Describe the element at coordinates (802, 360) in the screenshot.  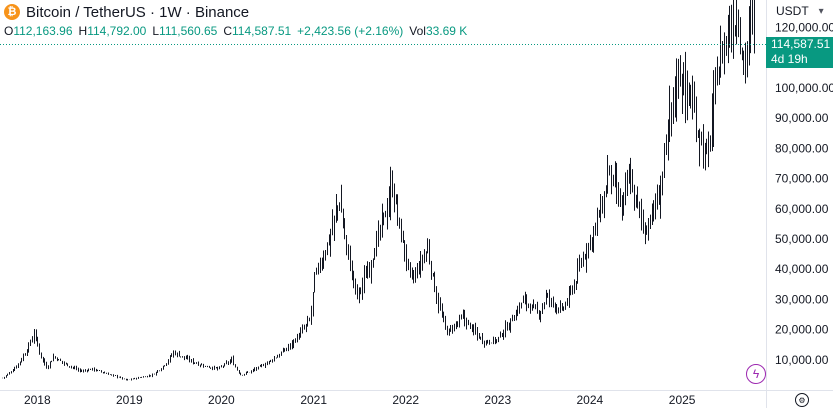
I see `y-tick-label: 10,000.00` at that location.